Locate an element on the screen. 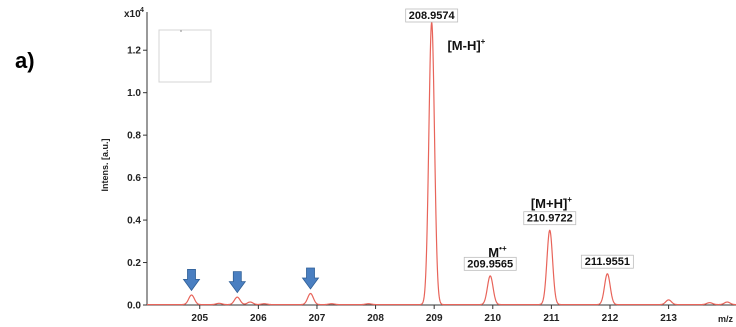  y-tick-label: 0.6 is located at coordinates (134, 178).